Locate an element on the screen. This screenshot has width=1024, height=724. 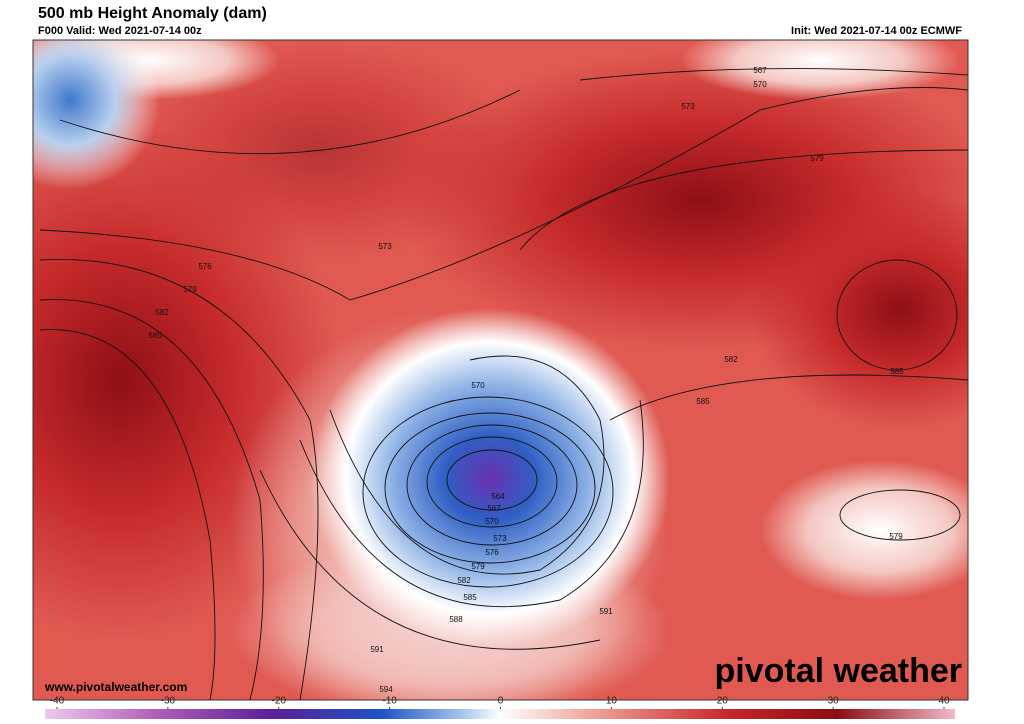
logo: pivotal weather is located at coordinates (838, 671).